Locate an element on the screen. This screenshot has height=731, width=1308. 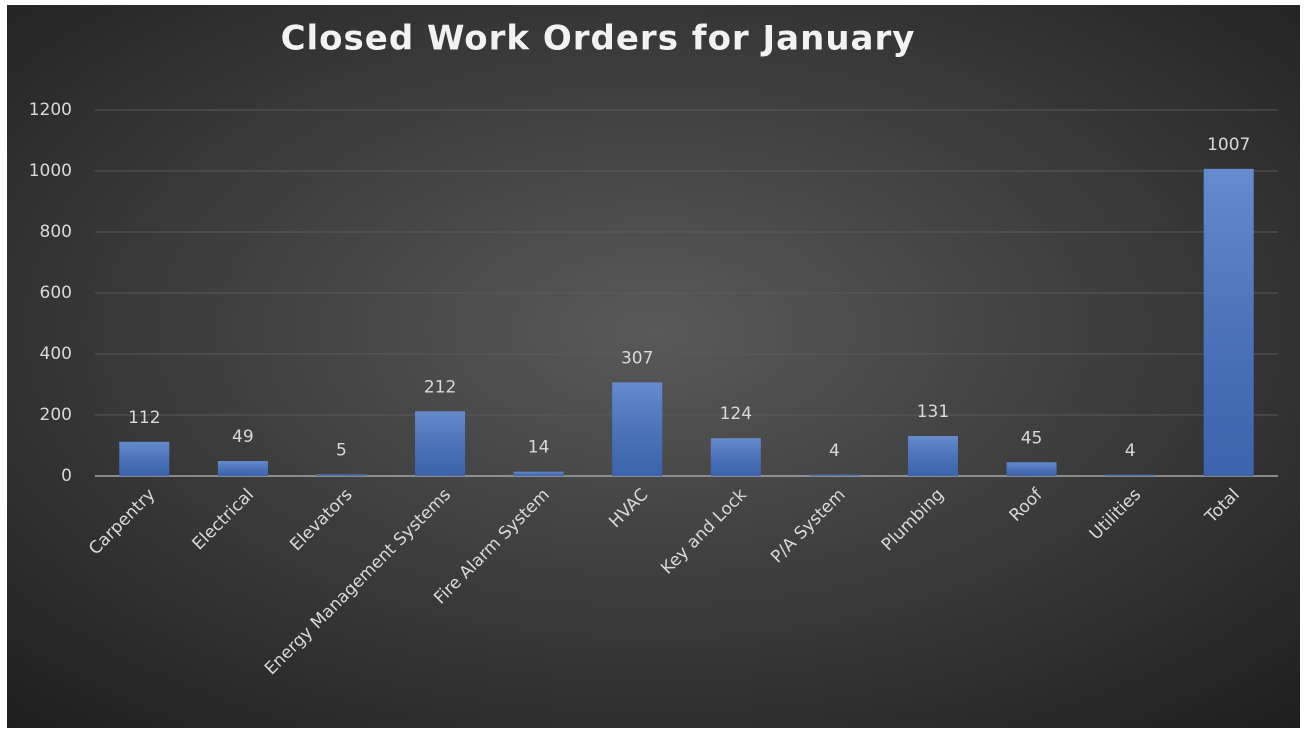
data-label: 307 is located at coordinates (637, 358).